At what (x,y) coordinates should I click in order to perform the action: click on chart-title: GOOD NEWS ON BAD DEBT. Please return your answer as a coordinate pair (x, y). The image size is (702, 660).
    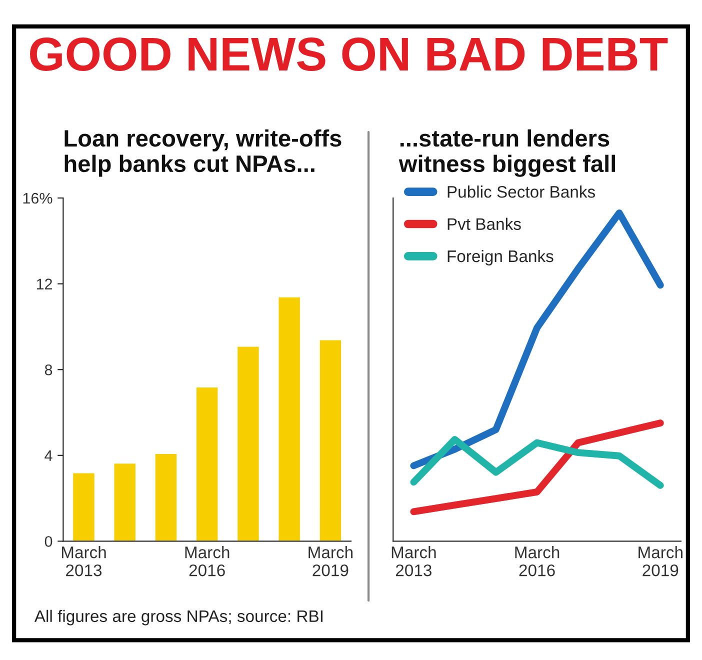
    Looking at the image, I should click on (349, 54).